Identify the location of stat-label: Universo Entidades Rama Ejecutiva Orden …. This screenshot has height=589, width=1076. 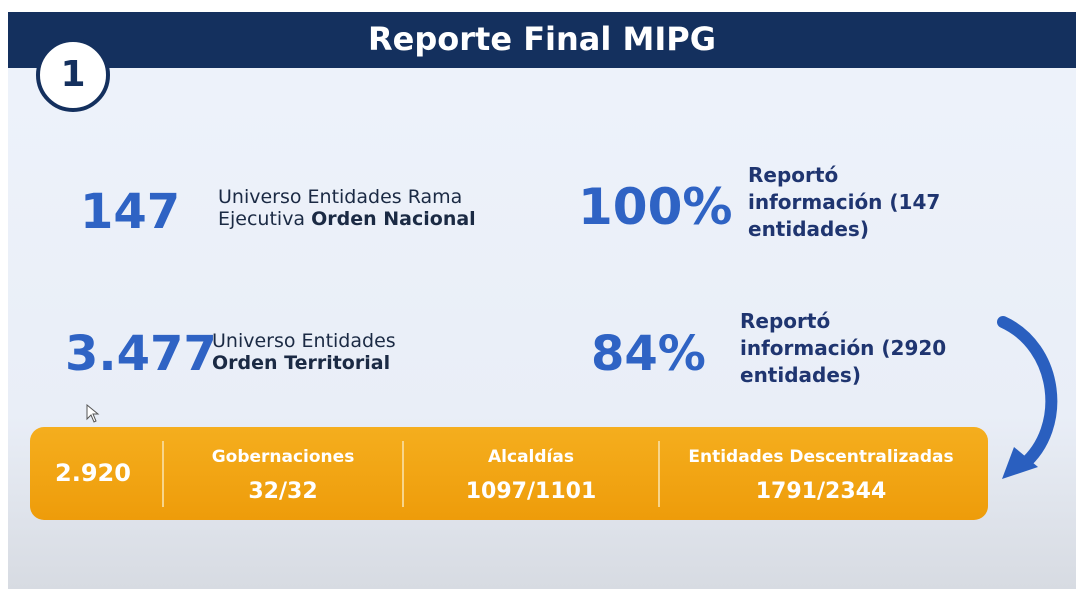
(347, 208).